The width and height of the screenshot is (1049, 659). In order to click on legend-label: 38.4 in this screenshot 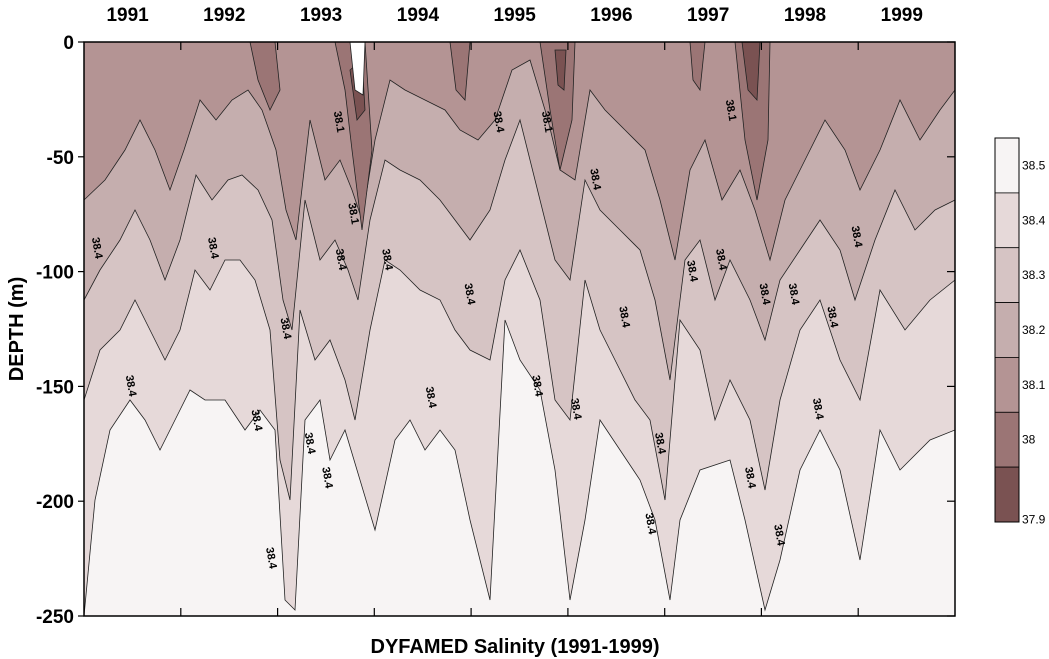, I will do `click(1034, 220)`.